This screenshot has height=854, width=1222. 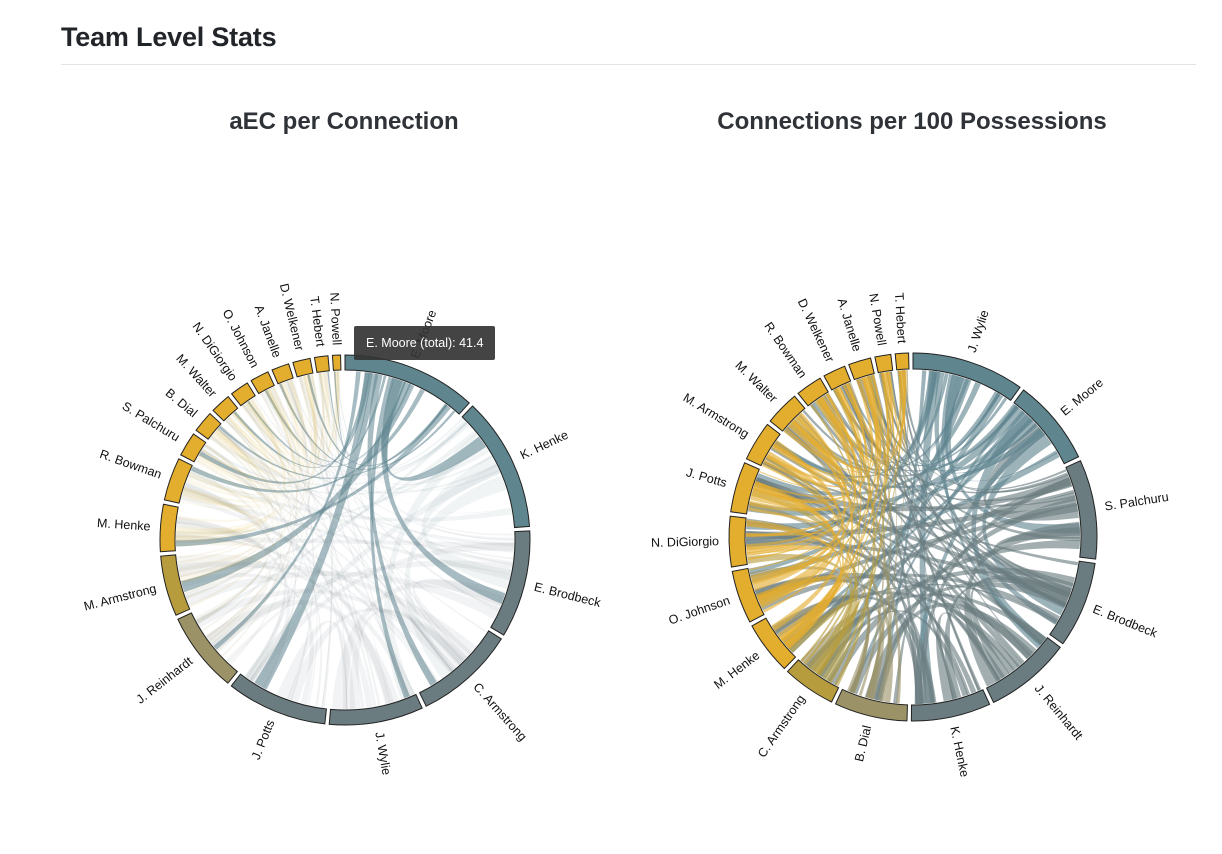 I want to click on ribbon-n-powell-t-hebert, so click(x=896, y=412).